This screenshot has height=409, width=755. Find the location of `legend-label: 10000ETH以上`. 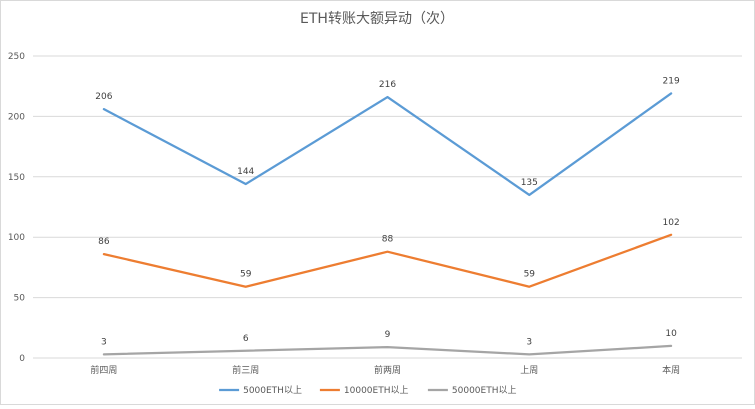

legend-label: 10000ETH以上 is located at coordinates (376, 390).